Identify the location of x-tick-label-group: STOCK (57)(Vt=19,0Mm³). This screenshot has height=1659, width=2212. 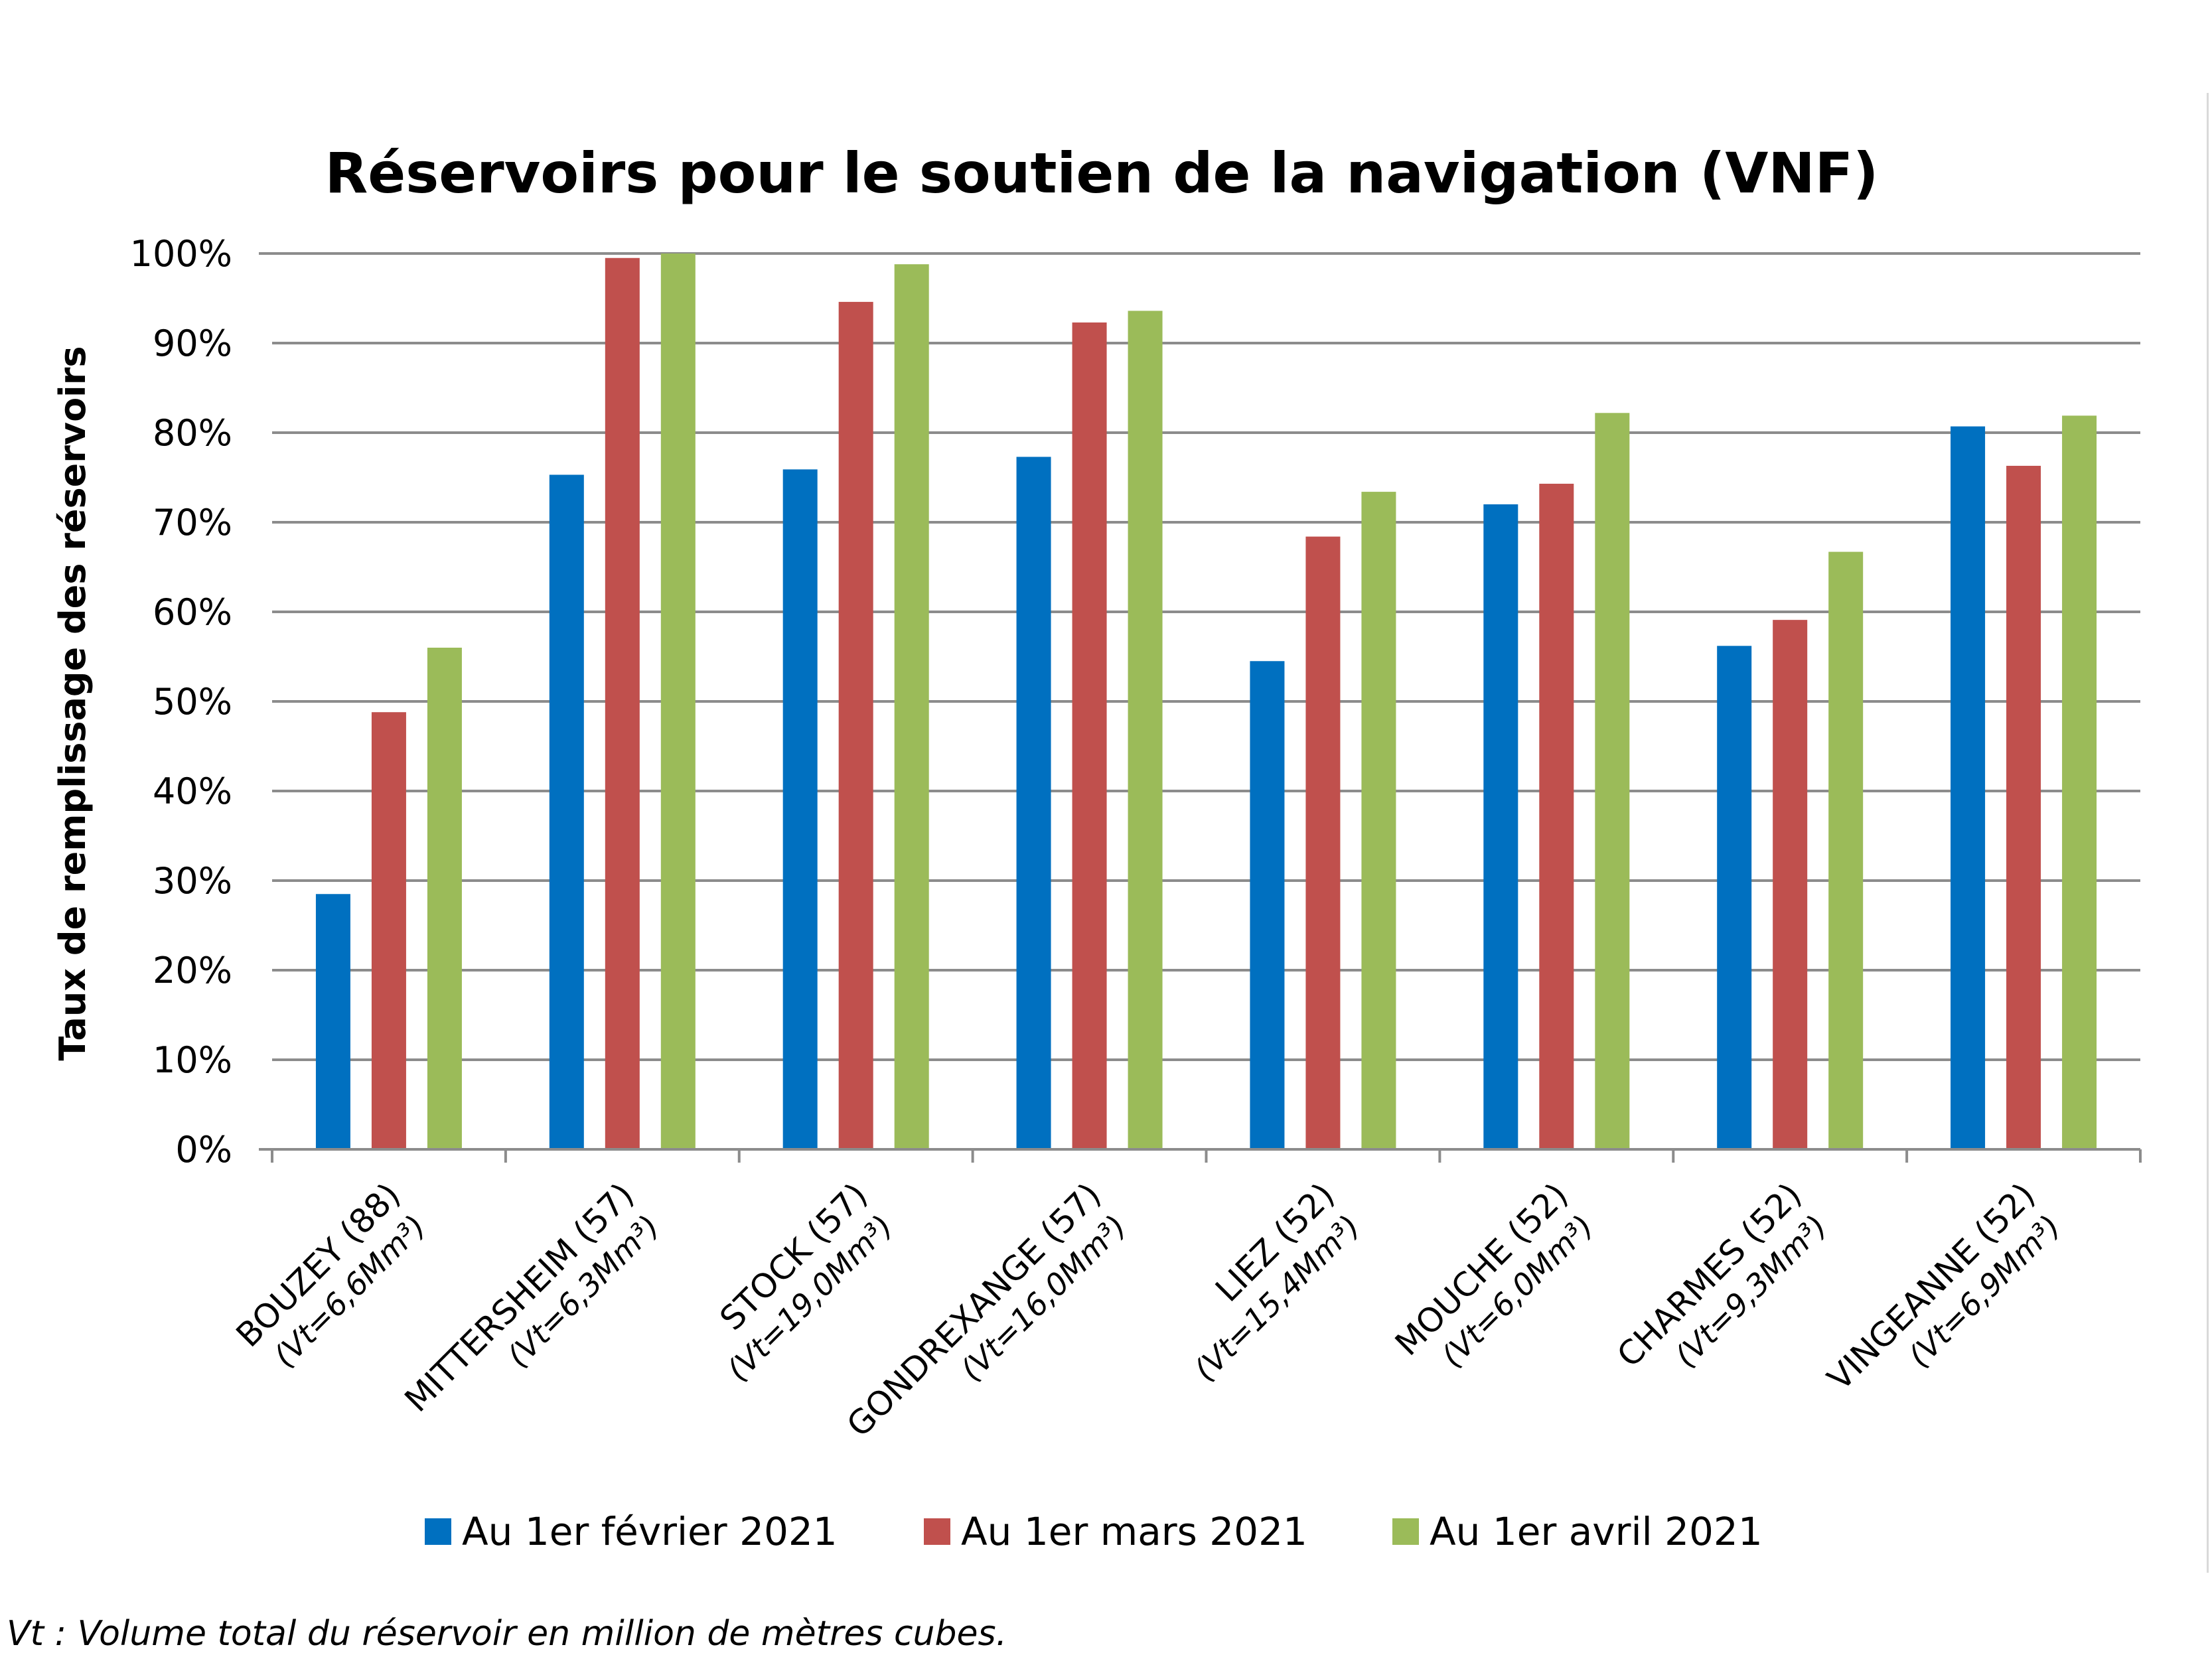
(806, 1281).